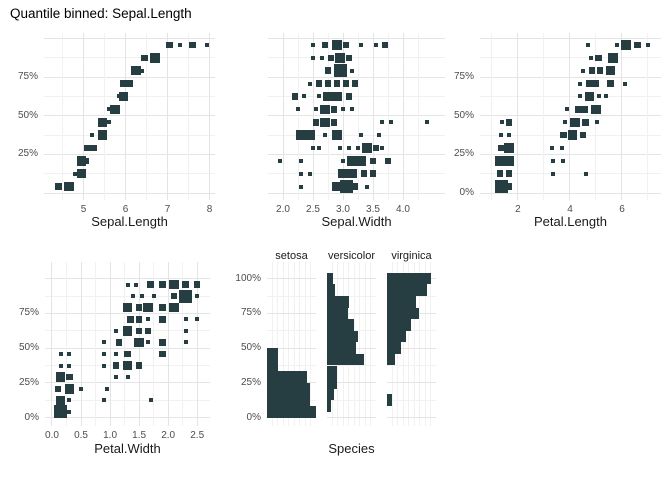  I want to click on x-tick-label: 5, so click(83, 209).